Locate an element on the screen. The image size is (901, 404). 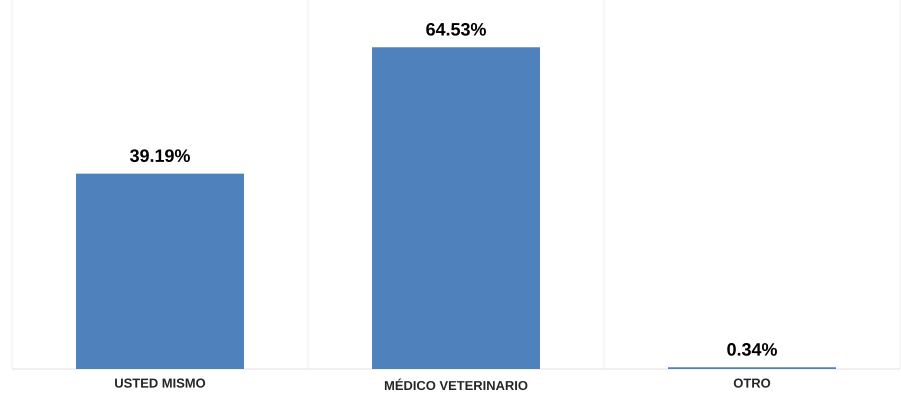
x-tick-label: USTED MISMO is located at coordinates (160, 383).